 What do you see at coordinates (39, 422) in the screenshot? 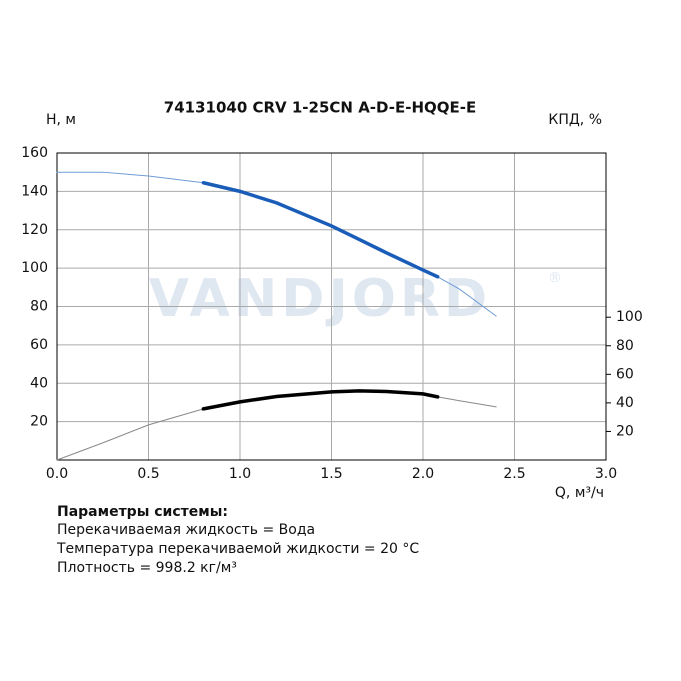
I see `y-tick-label: 20` at bounding box center [39, 422].